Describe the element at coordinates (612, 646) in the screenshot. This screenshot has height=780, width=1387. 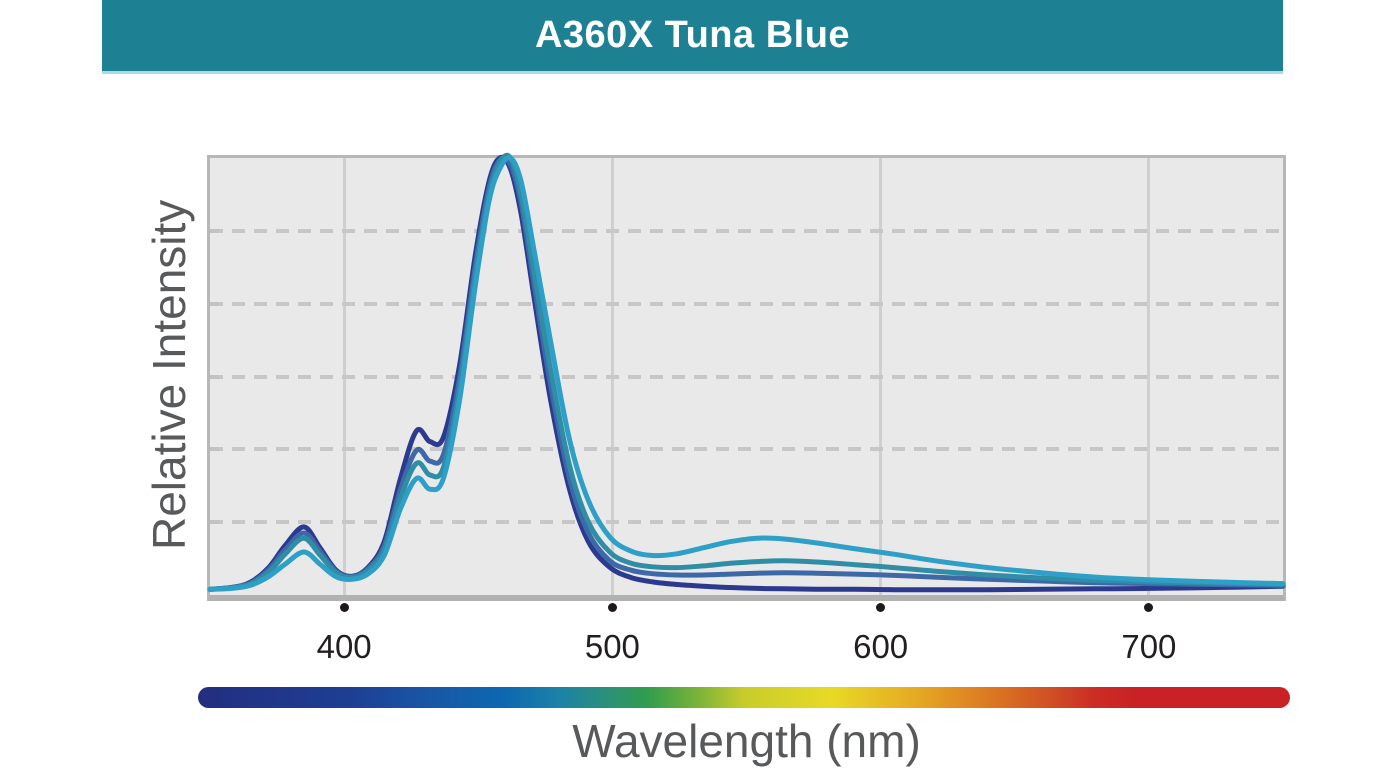
I see `x-tick-label-500: 500` at that location.